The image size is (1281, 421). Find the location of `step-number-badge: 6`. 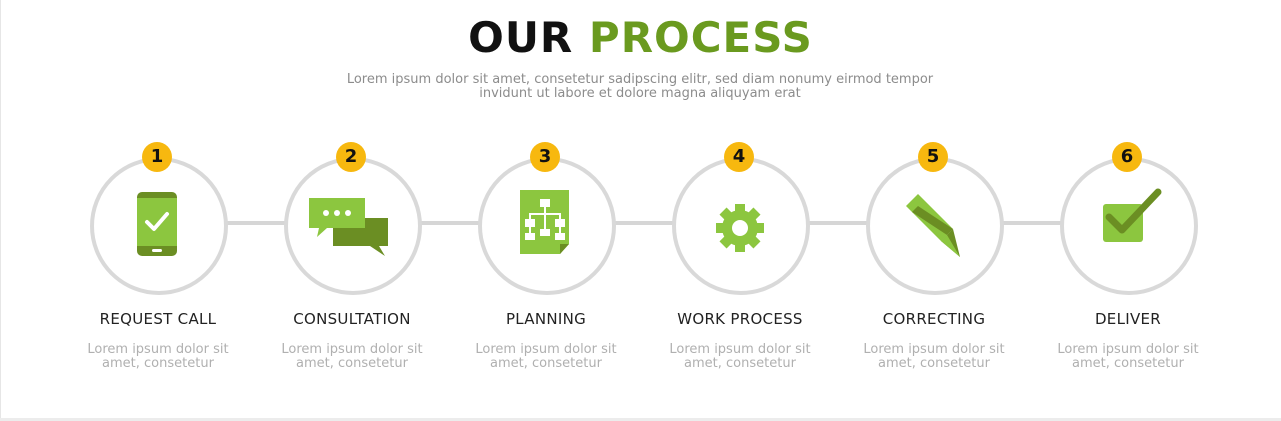

step-number-badge: 6 is located at coordinates (1127, 157).